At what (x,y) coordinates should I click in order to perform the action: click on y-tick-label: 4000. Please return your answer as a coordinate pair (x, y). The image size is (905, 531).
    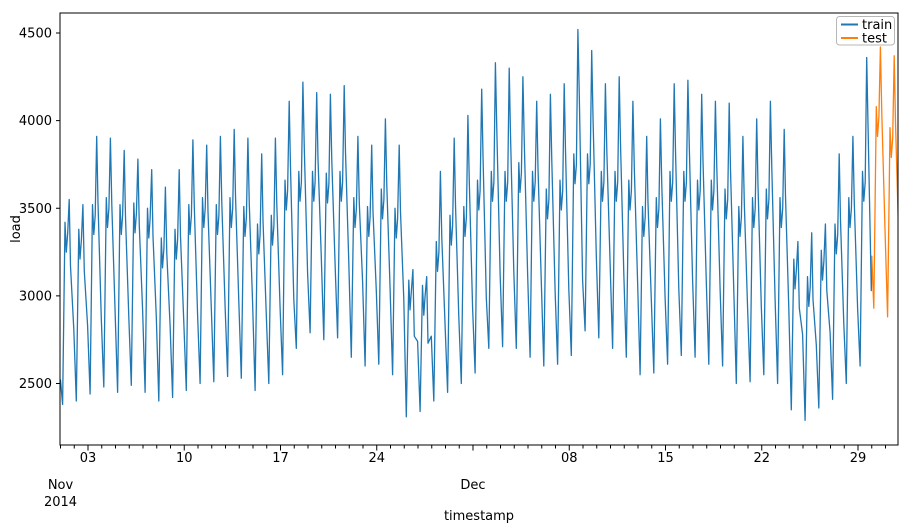
    Looking at the image, I should click on (35, 121).